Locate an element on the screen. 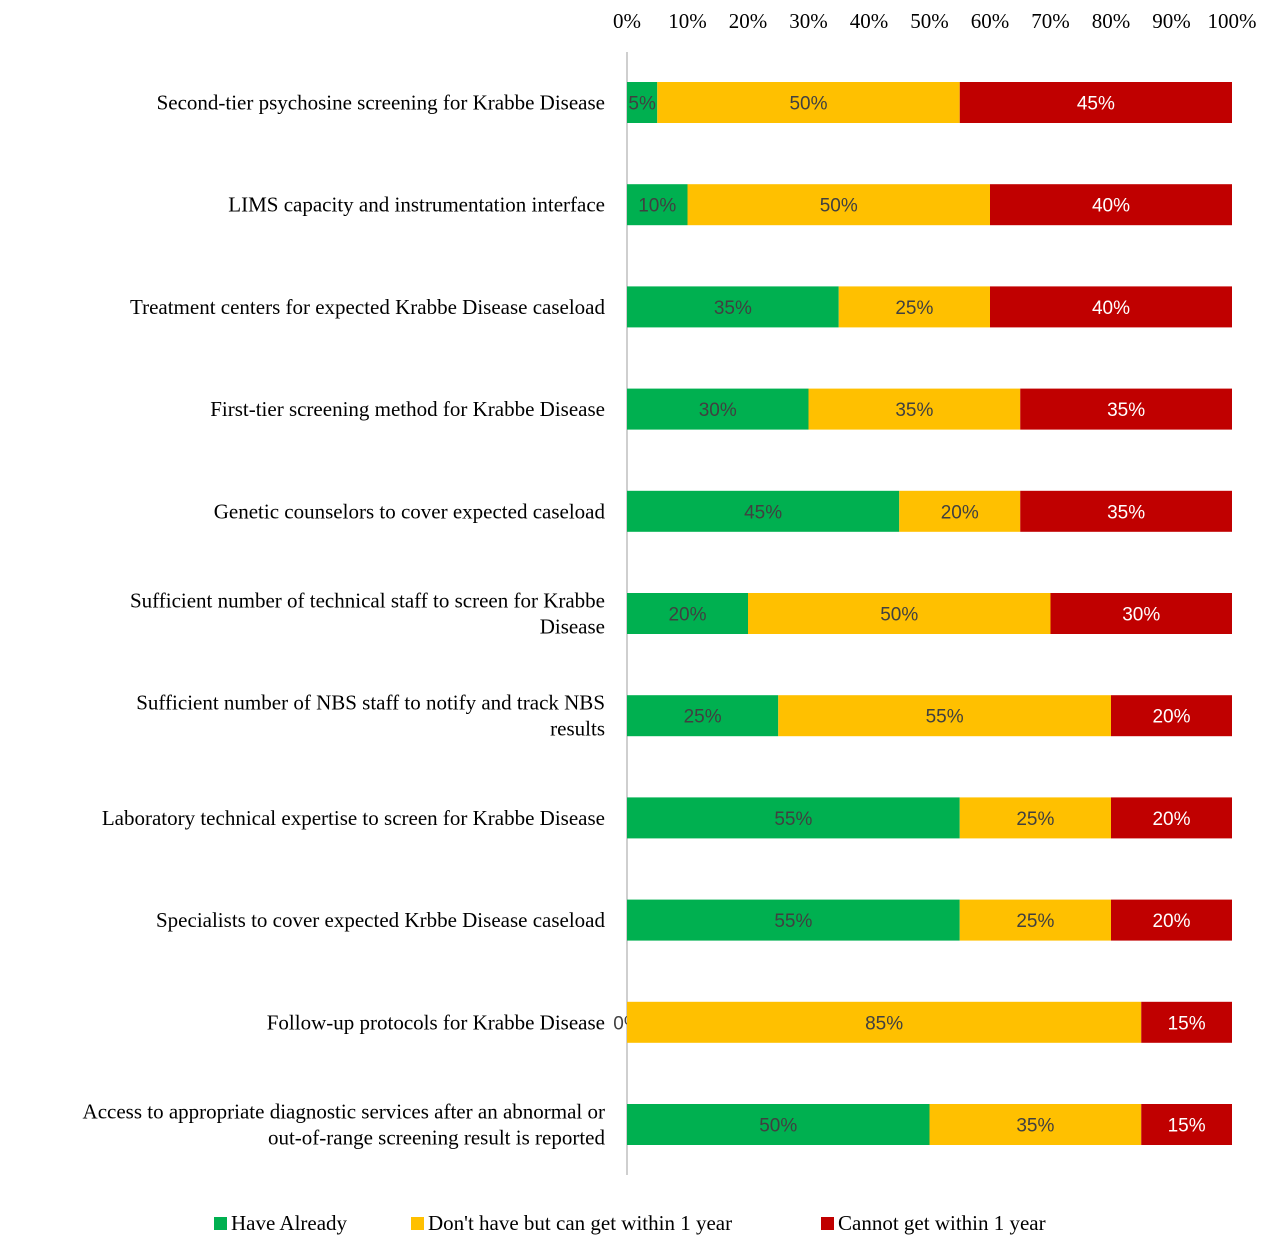 The image size is (1276, 1238). legend-swatch-don-t-have-but-can-get-within-1-year is located at coordinates (417, 1223).